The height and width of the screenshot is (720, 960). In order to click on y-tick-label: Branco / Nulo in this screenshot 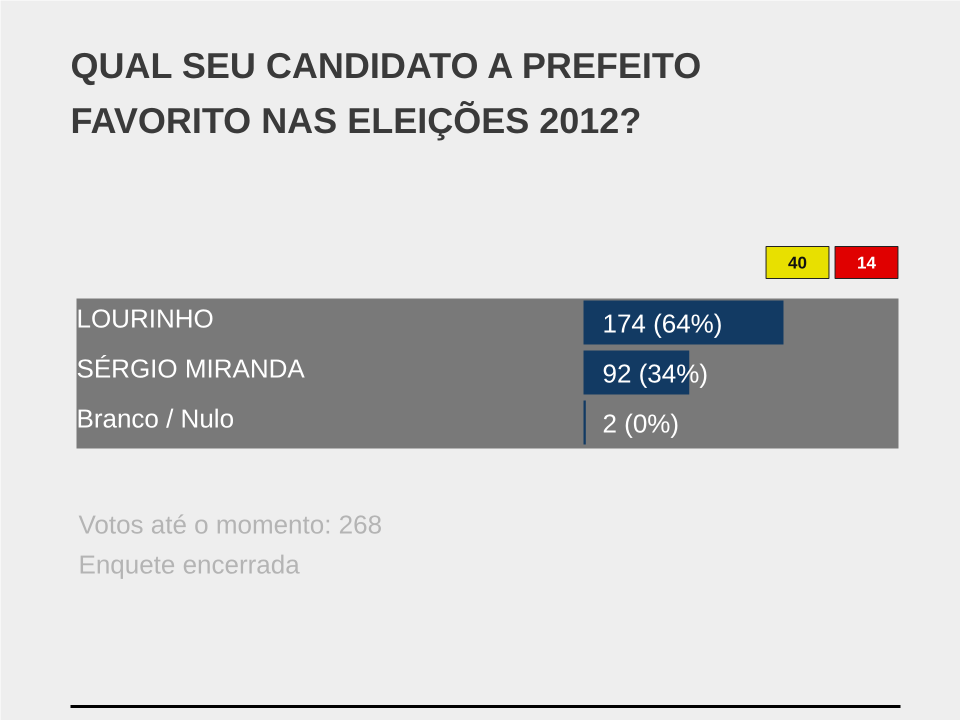, I will do `click(155, 419)`.